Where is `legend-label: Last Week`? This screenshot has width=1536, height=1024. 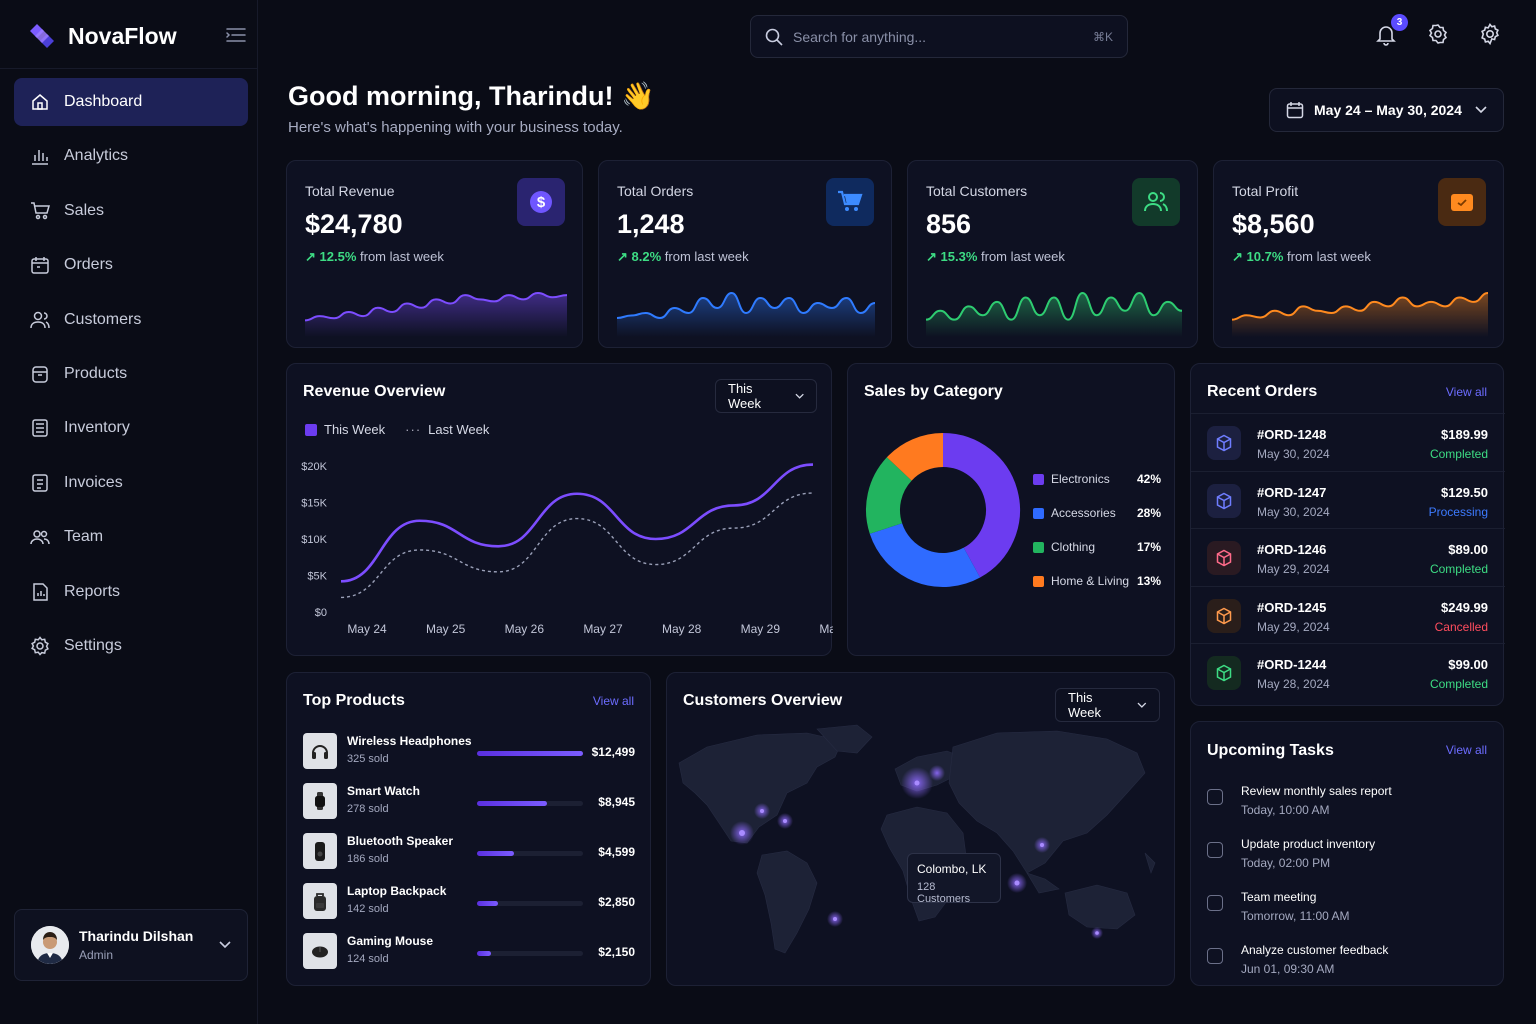
legend-label: Last Week is located at coordinates (459, 429).